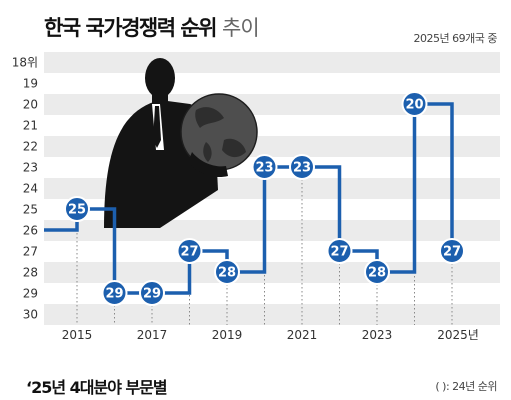 Image resolution: width=511 pixels, height=400 pixels. Describe the element at coordinates (160, 99) in the screenshot. I see `figure-neck` at that location.